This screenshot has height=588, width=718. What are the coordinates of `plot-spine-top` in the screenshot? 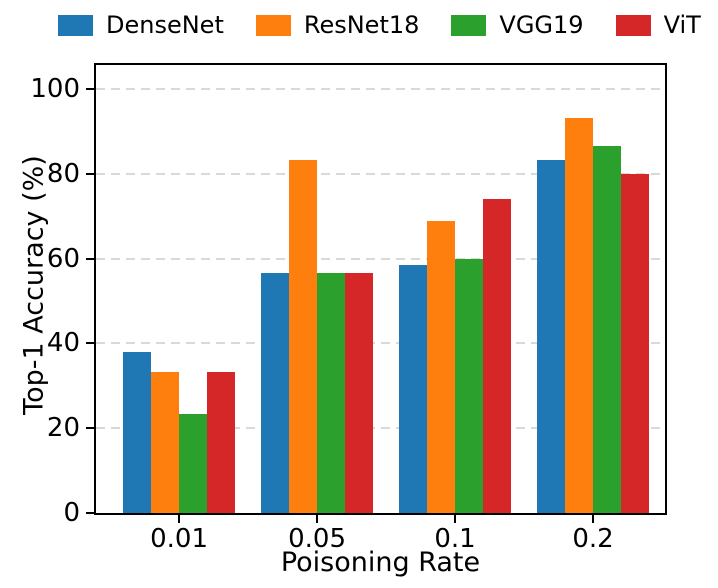 It's located at (380, 64).